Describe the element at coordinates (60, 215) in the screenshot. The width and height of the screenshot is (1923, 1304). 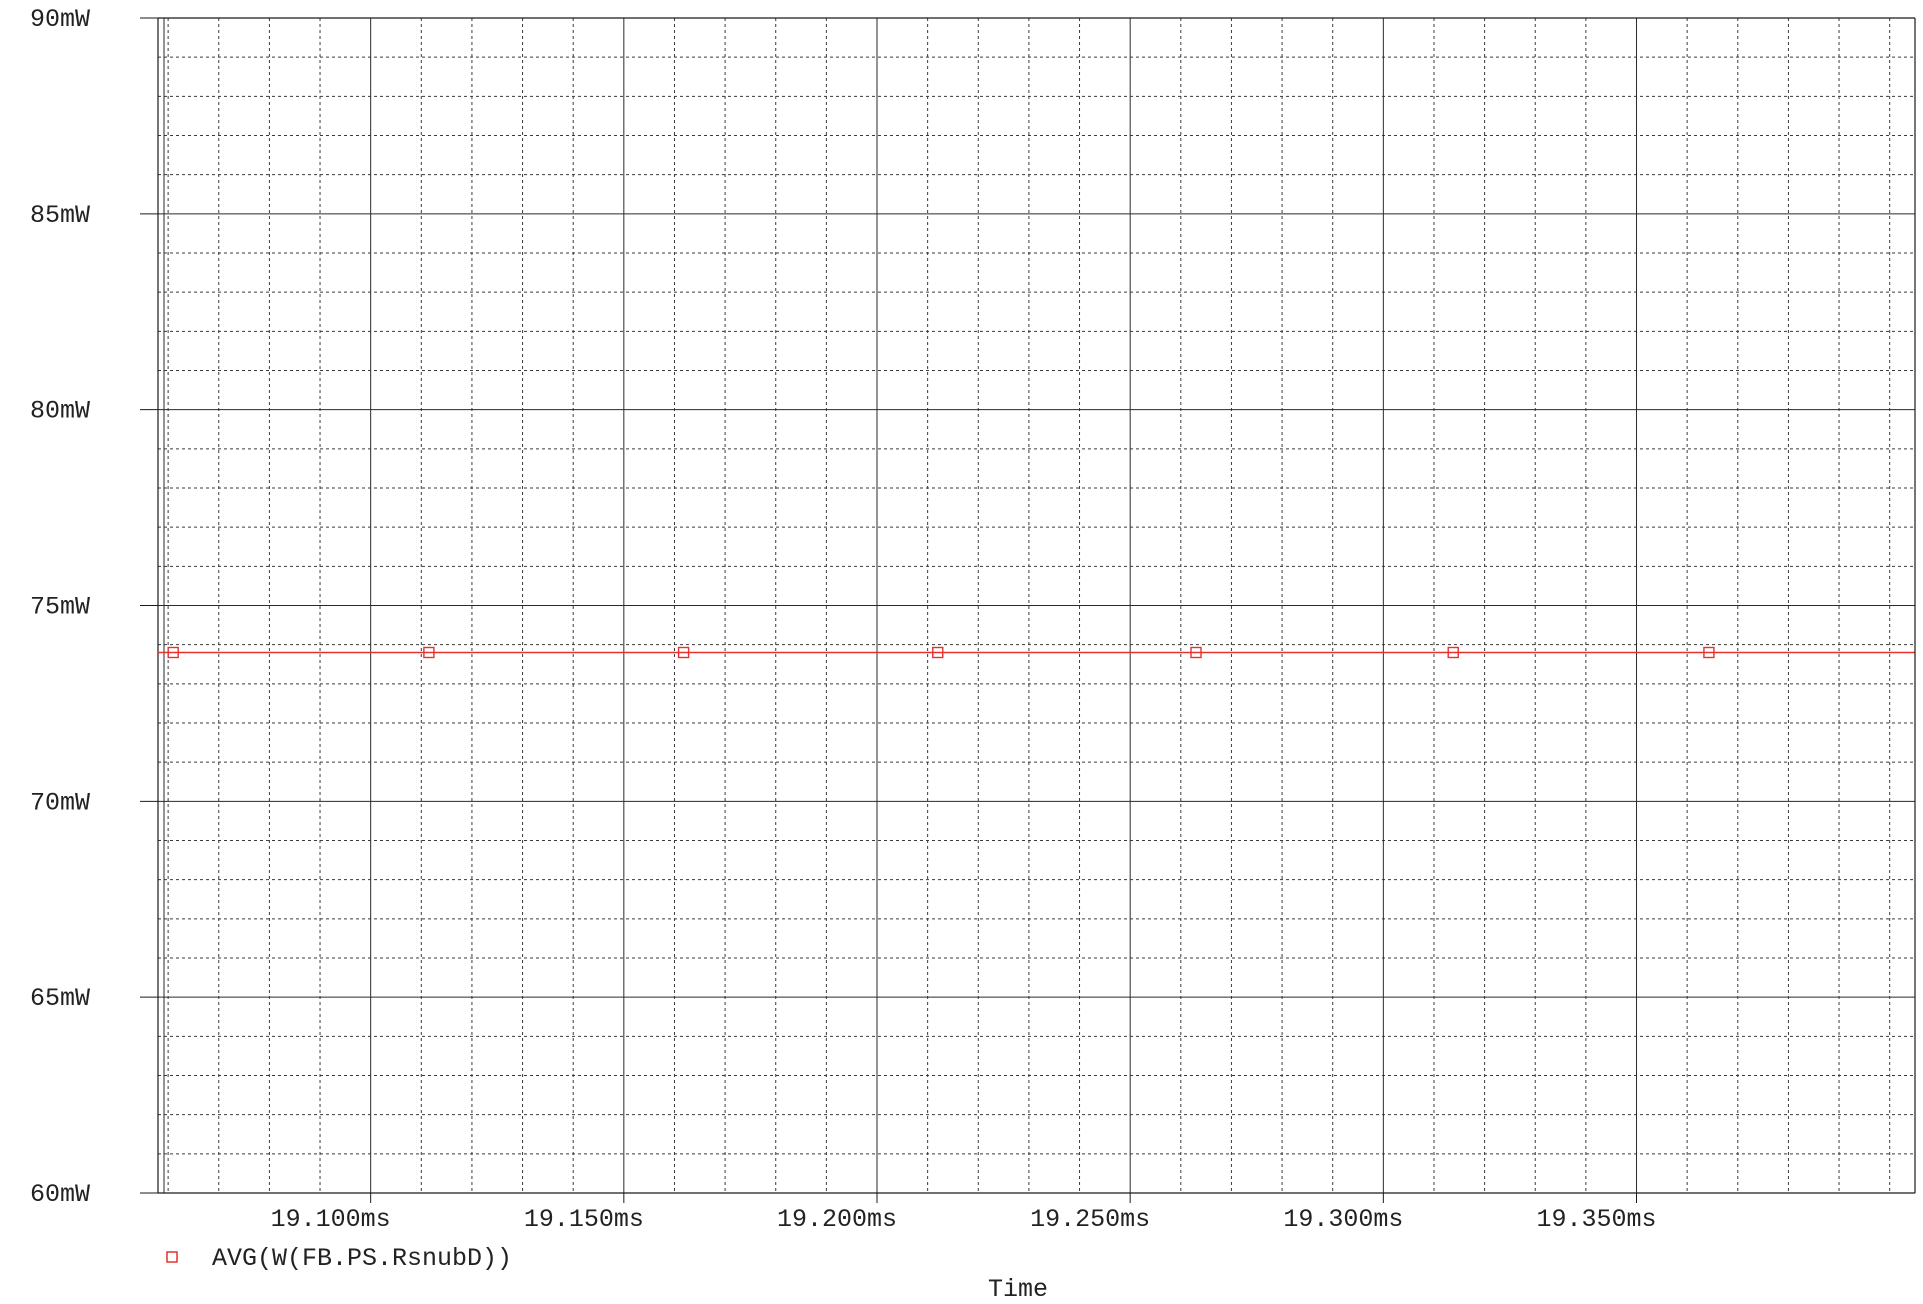
I see `y-tick-label: 85mW` at that location.